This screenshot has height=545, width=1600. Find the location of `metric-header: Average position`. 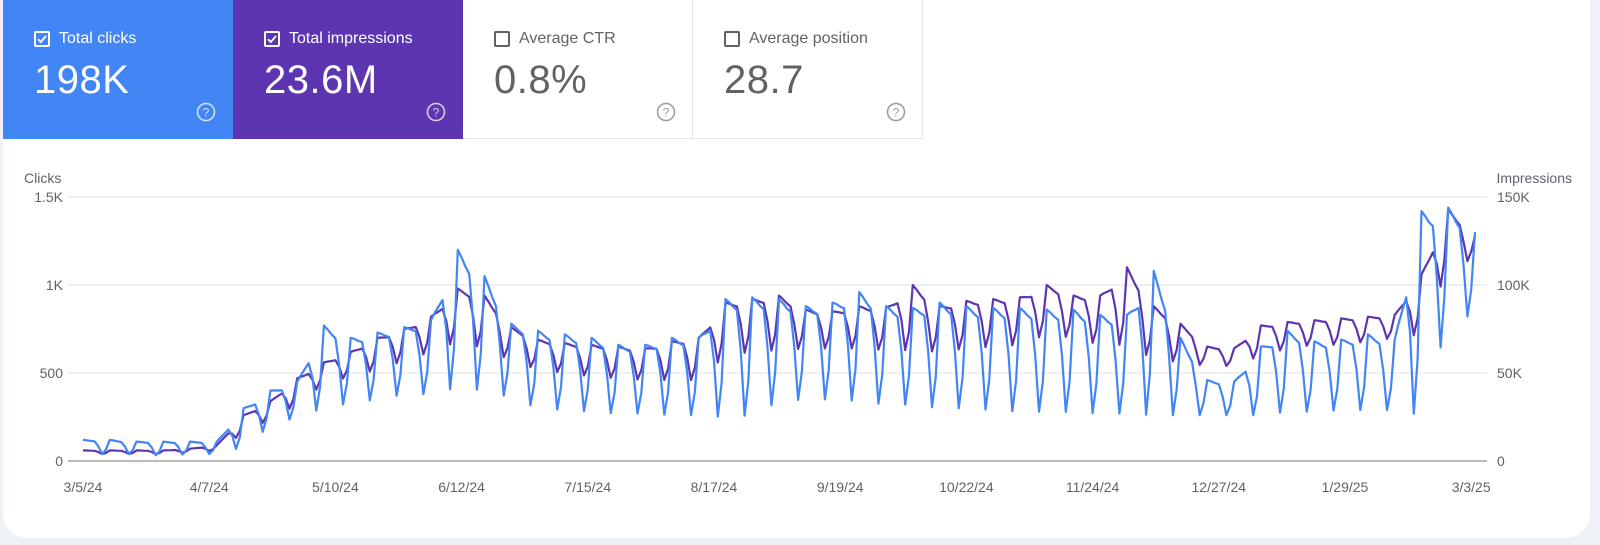

metric-header: Average position is located at coordinates (796, 39).